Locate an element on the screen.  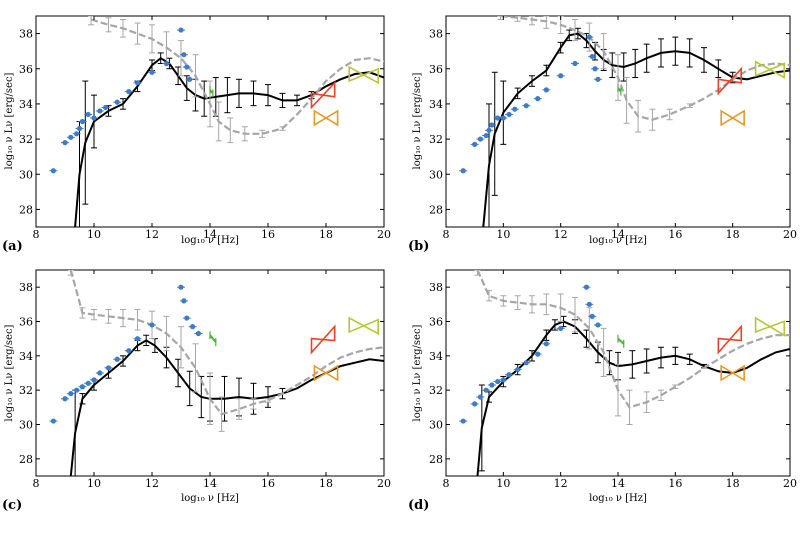
panel-a-xlabel: log₁₀ ν [Hz] is located at coordinates (210, 240).